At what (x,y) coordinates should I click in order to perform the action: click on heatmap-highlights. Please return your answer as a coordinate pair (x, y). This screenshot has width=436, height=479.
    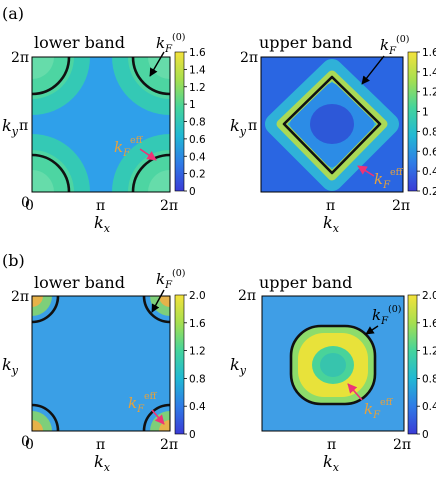
    Looking at the image, I should click on (332, 125).